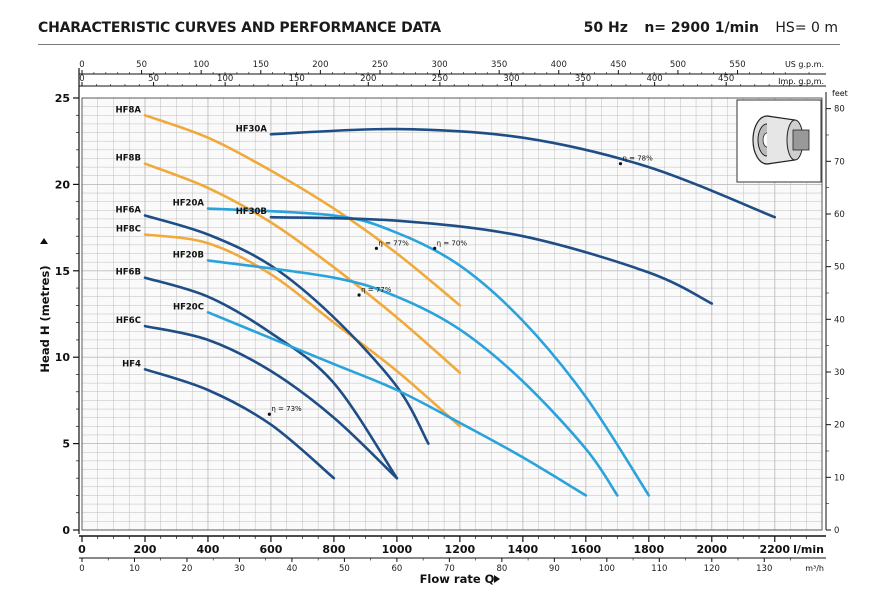 The height and width of the screenshot is (611, 878). What do you see at coordinates (189, 204) in the screenshot?
I see `curve-label-hf20a: HF20A` at bounding box center [189, 204].